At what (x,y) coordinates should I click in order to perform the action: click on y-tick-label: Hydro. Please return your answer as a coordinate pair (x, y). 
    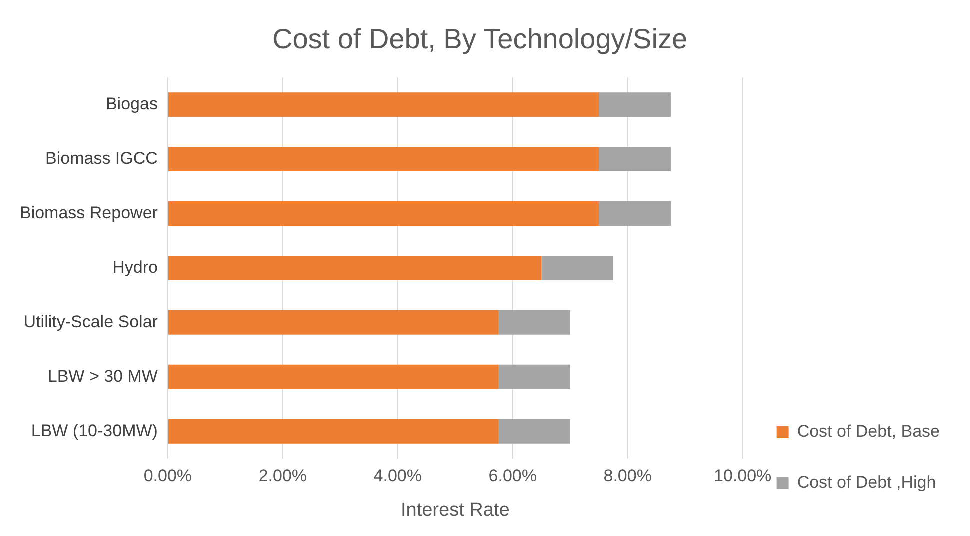
    Looking at the image, I should click on (135, 267).